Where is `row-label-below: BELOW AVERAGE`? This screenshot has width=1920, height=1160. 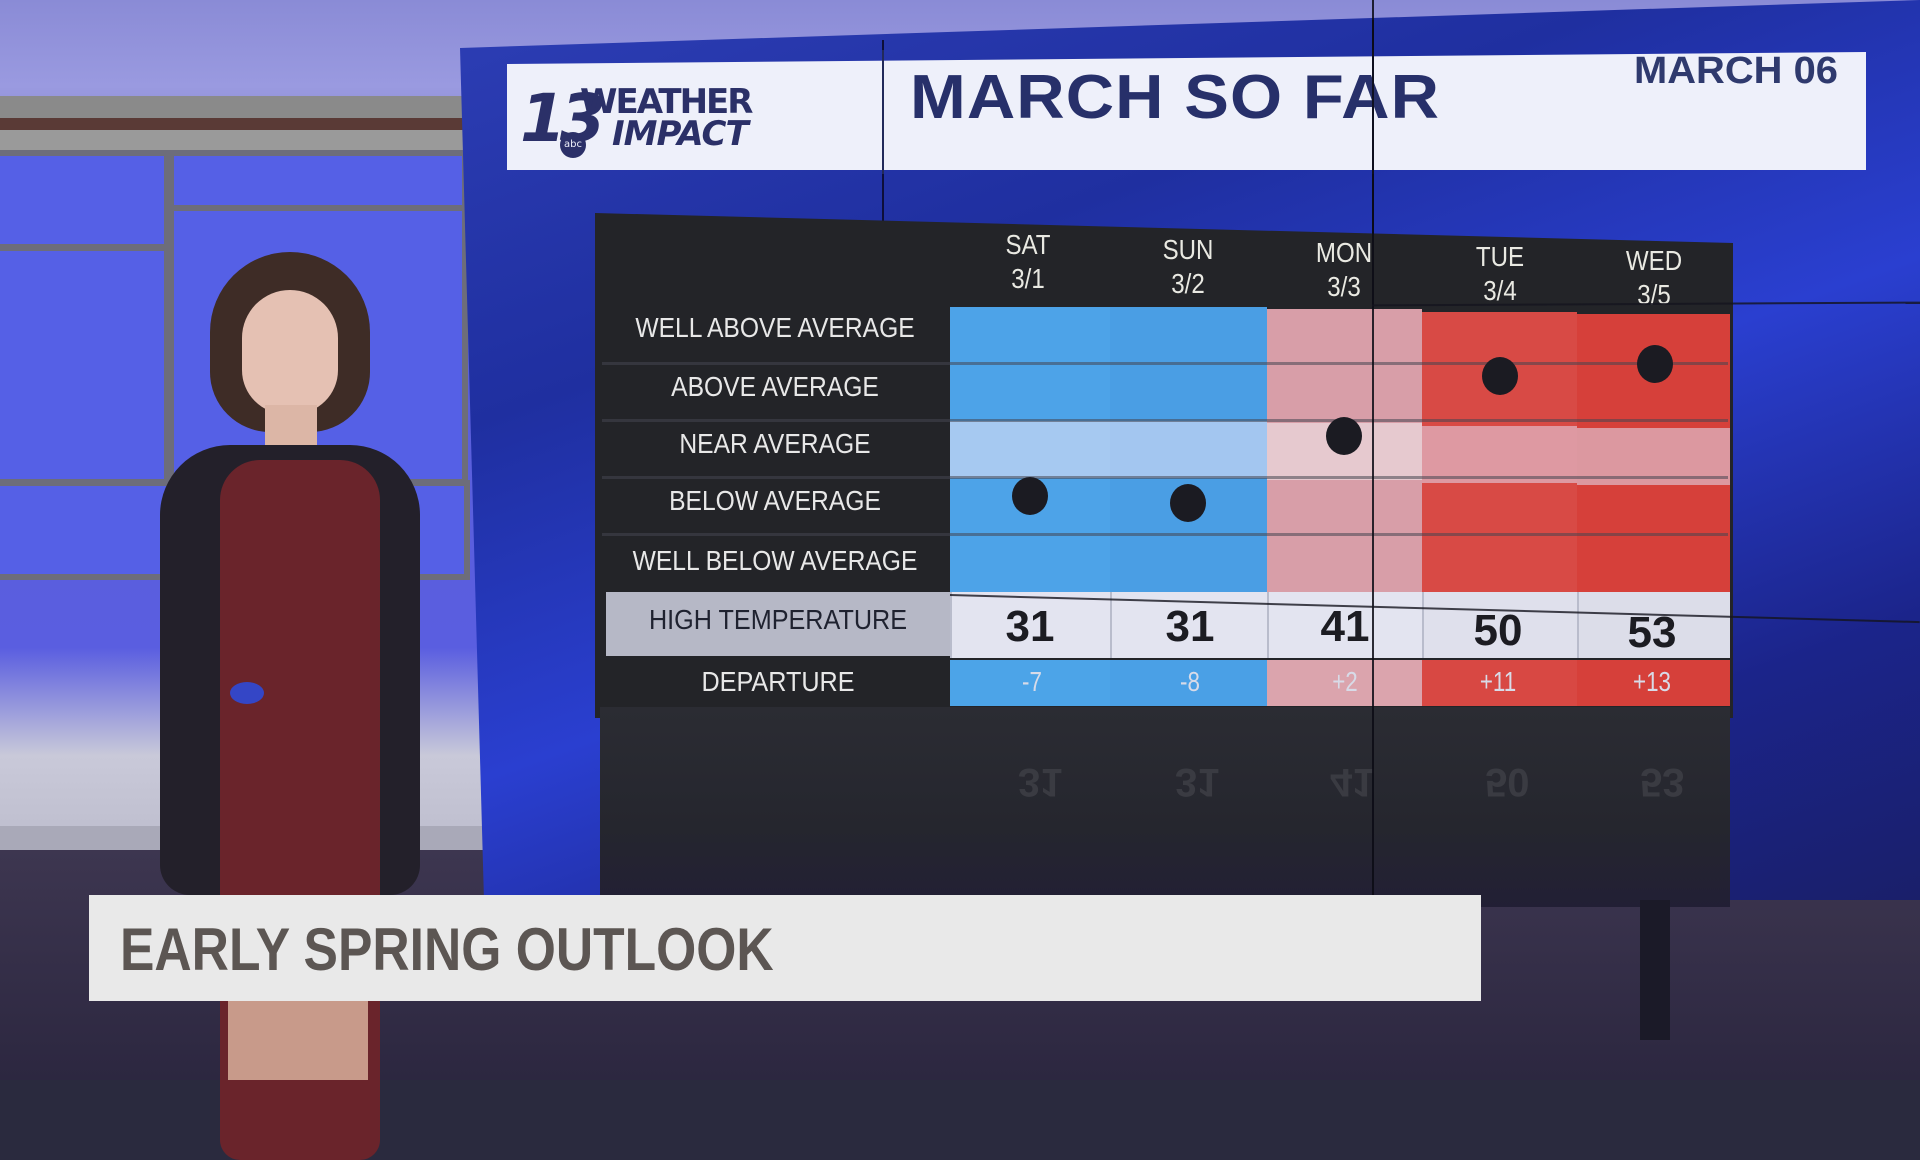 row-label-below: BELOW AVERAGE is located at coordinates (775, 500).